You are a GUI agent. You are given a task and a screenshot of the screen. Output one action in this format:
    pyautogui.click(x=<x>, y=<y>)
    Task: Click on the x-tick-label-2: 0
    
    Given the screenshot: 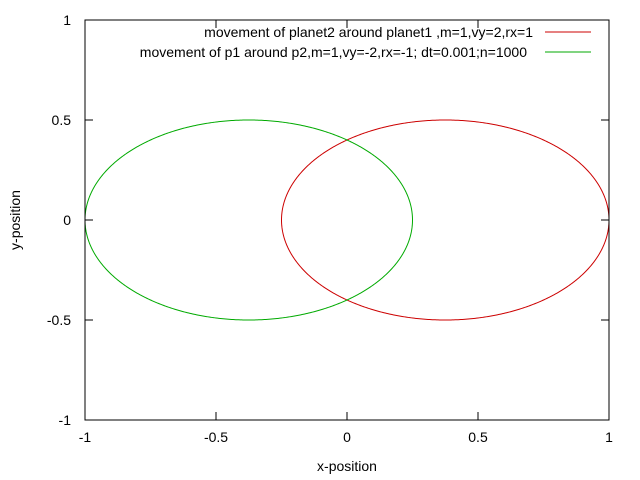 What is the action you would take?
    pyautogui.click(x=347, y=437)
    